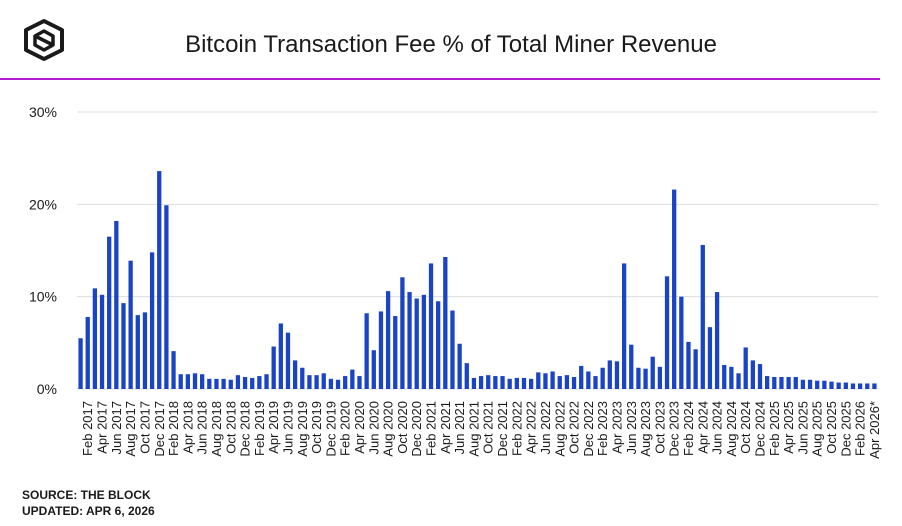  I want to click on x-tick-label: Aug 2022, so click(559, 429).